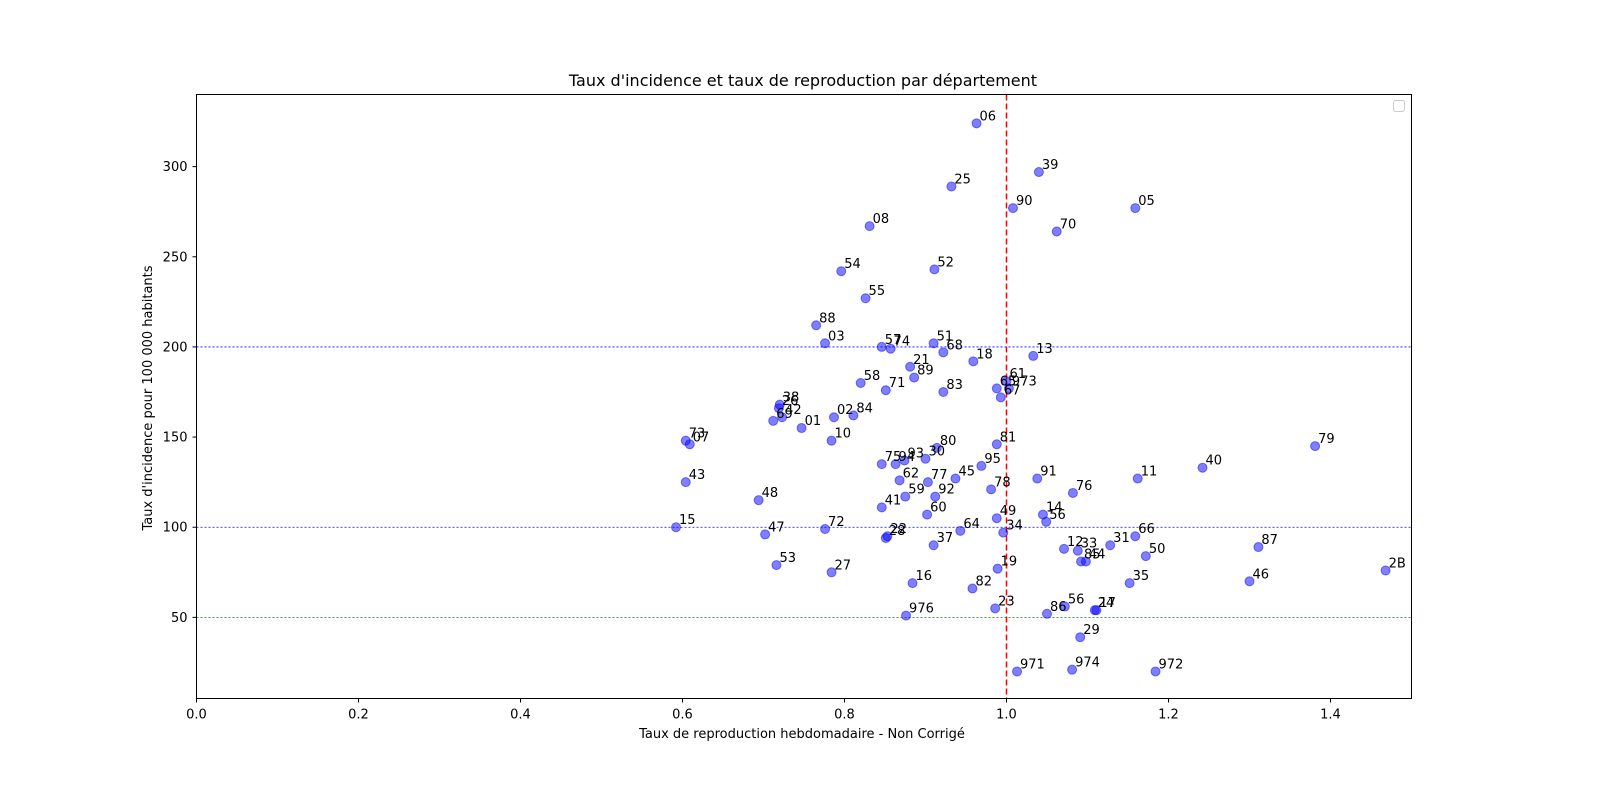  Describe the element at coordinates (1014, 526) in the screenshot. I see `point-label-34: 34` at that location.